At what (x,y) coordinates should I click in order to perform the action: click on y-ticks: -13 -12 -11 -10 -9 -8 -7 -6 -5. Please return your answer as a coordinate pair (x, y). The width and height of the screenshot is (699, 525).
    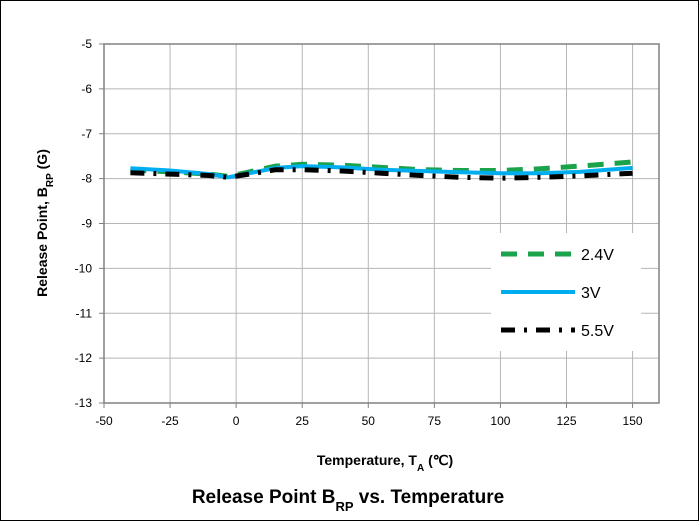
    Looking at the image, I should click on (89, 223).